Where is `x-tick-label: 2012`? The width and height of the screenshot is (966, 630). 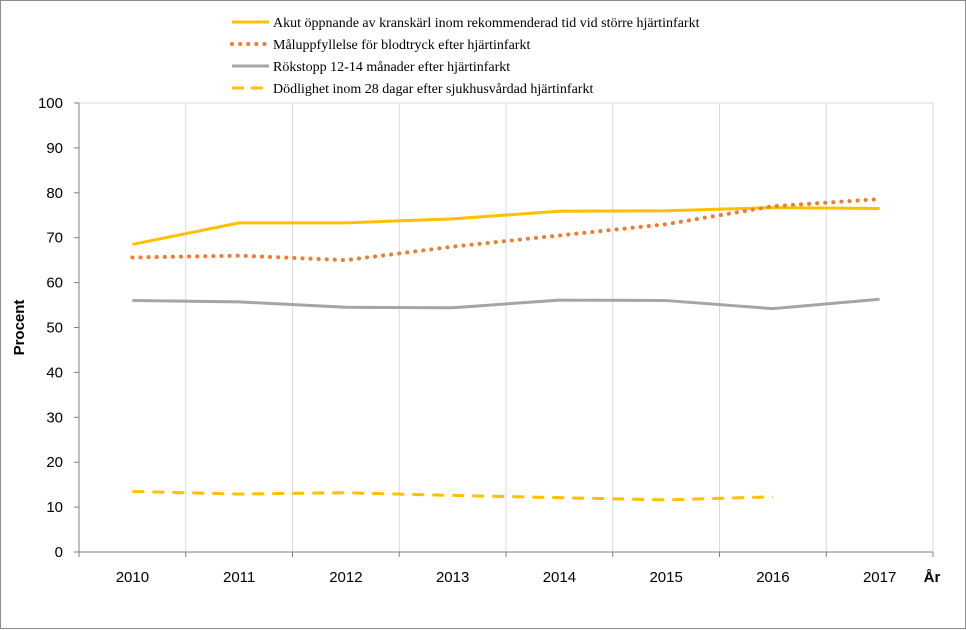 x-tick-label: 2012 is located at coordinates (345, 577).